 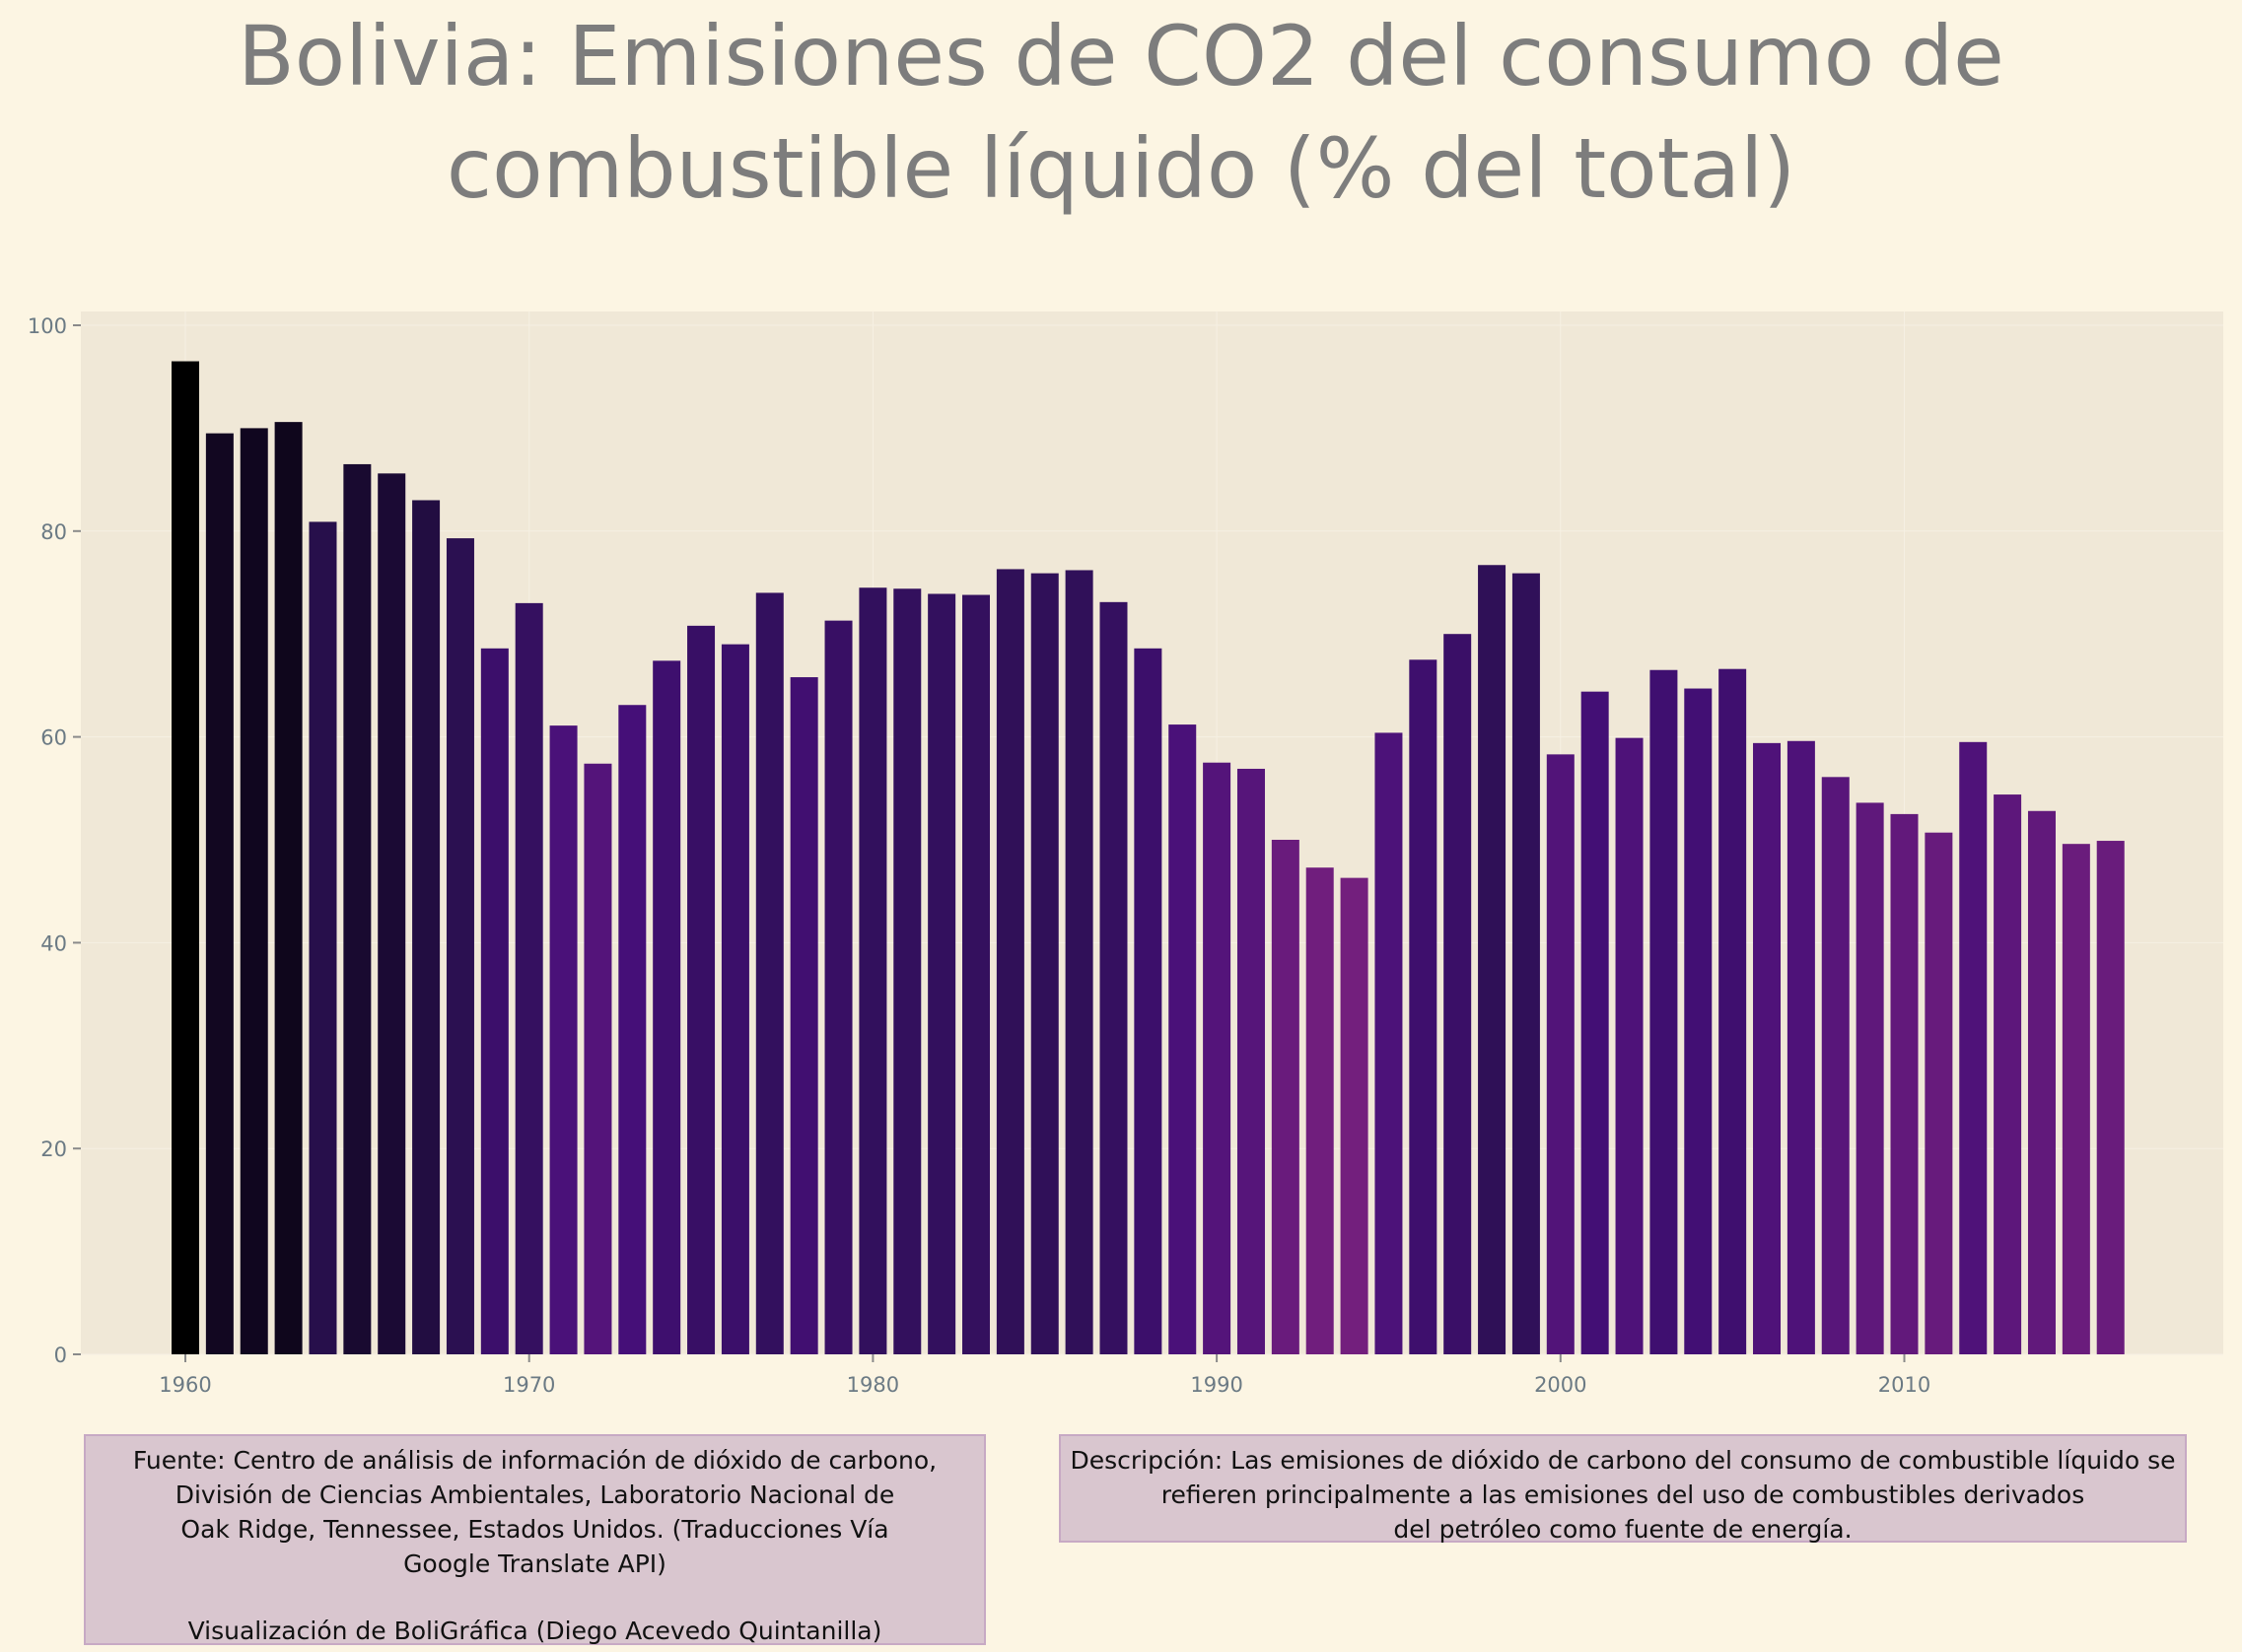 What do you see at coordinates (769, 973) in the screenshot?
I see `bar-1977` at bounding box center [769, 973].